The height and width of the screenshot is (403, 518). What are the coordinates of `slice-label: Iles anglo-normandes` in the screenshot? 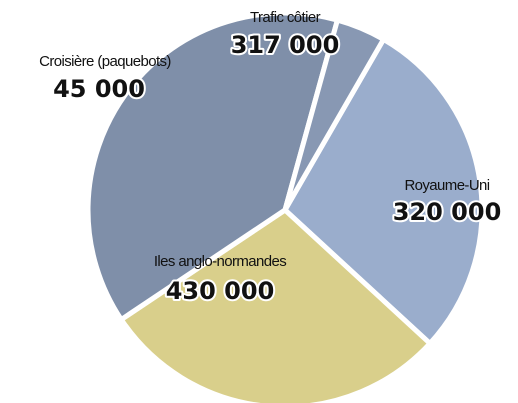 It's located at (220, 261).